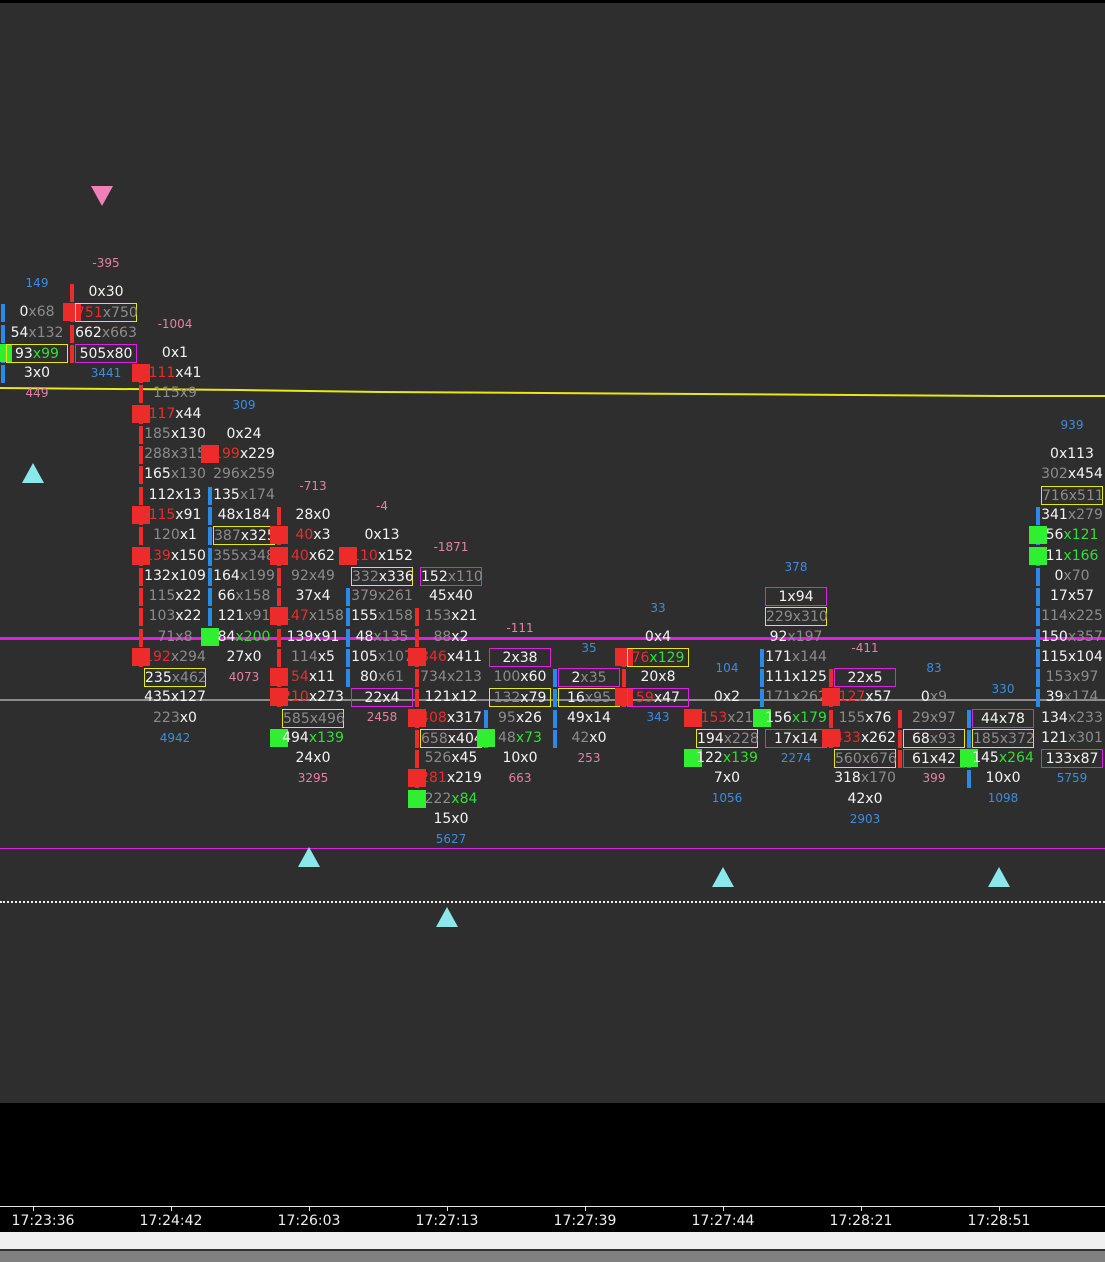 This screenshot has height=1262, width=1105. What do you see at coordinates (244, 495) in the screenshot?
I see `footprint-cell: 135x174` at bounding box center [244, 495].